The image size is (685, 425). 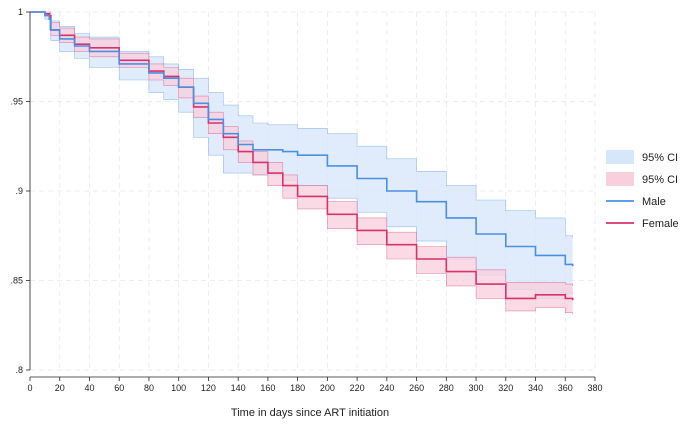 What do you see at coordinates (19, 370) in the screenshot?
I see `y-tick-label: .8` at bounding box center [19, 370].